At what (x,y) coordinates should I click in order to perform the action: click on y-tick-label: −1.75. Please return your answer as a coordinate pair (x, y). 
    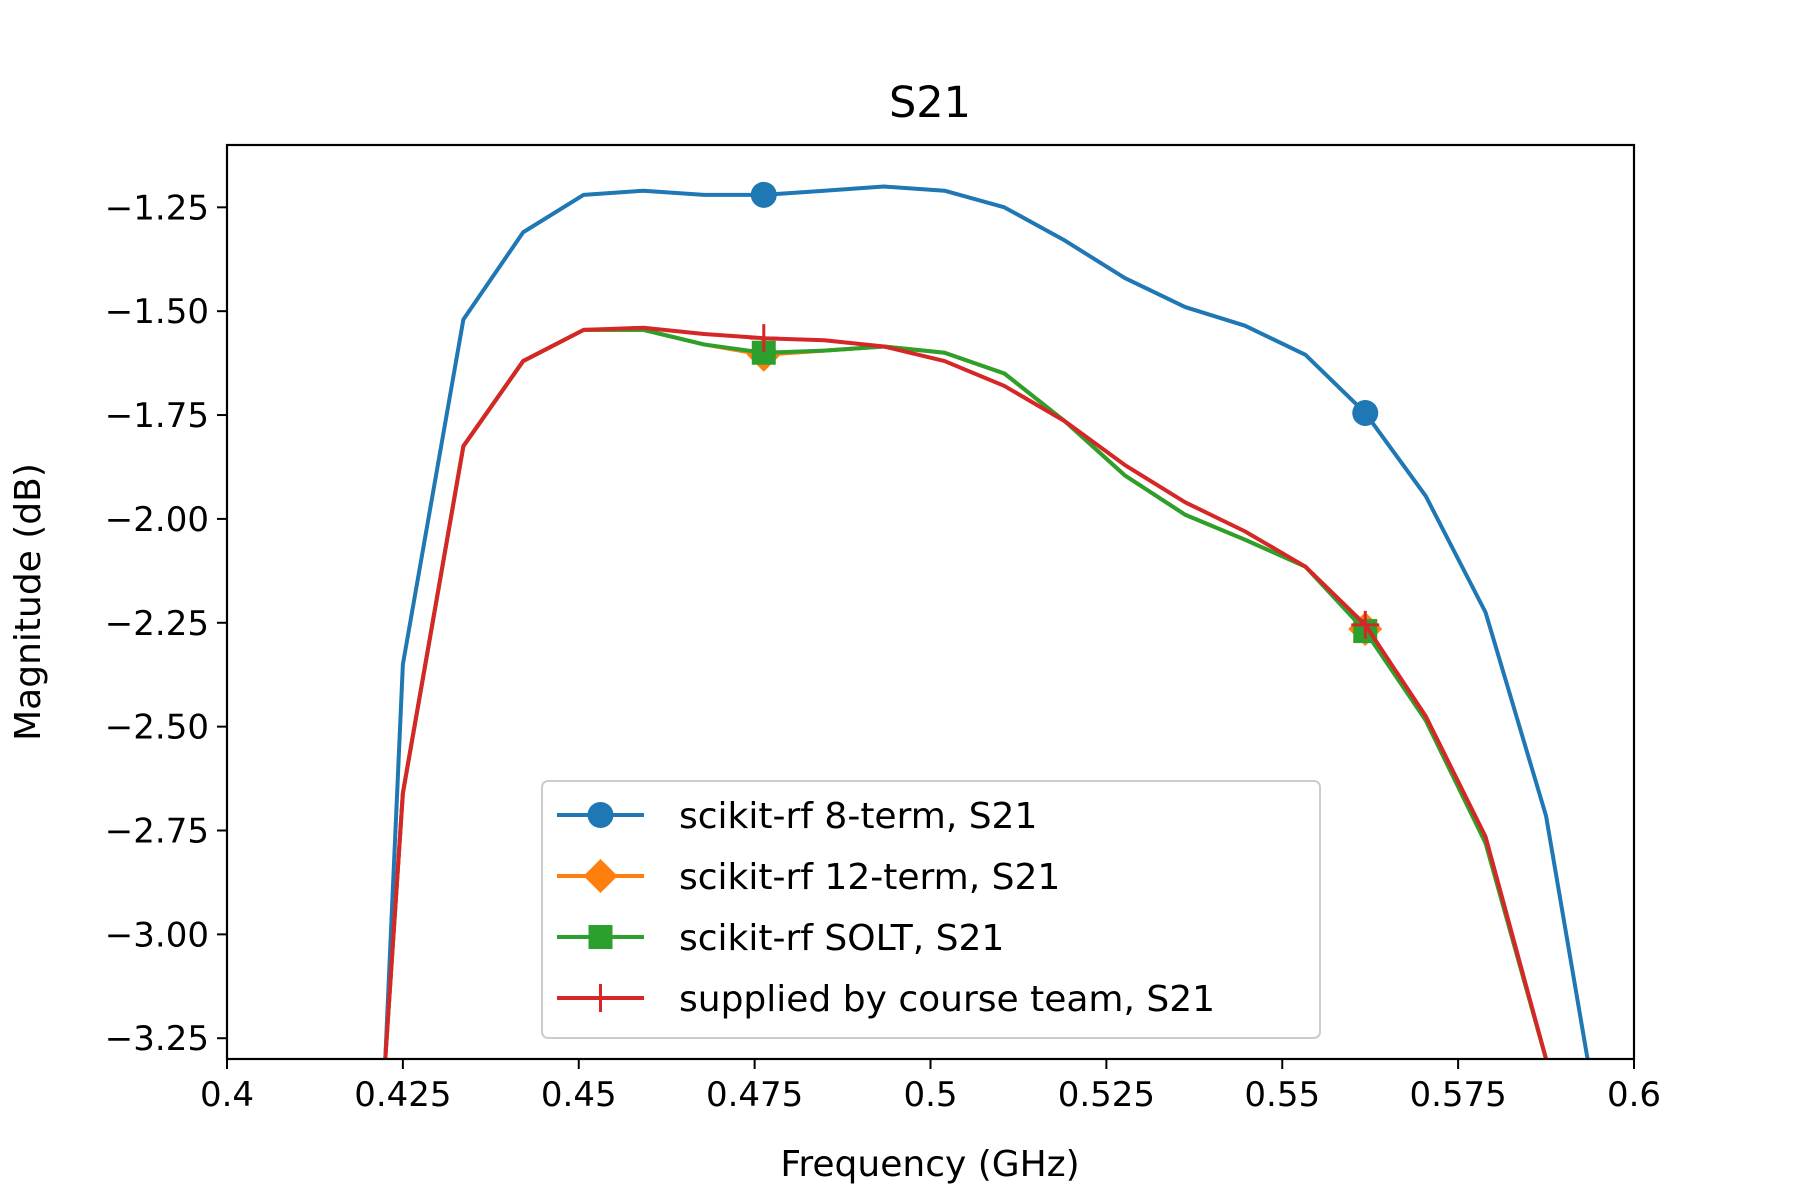
    Looking at the image, I should click on (157, 416).